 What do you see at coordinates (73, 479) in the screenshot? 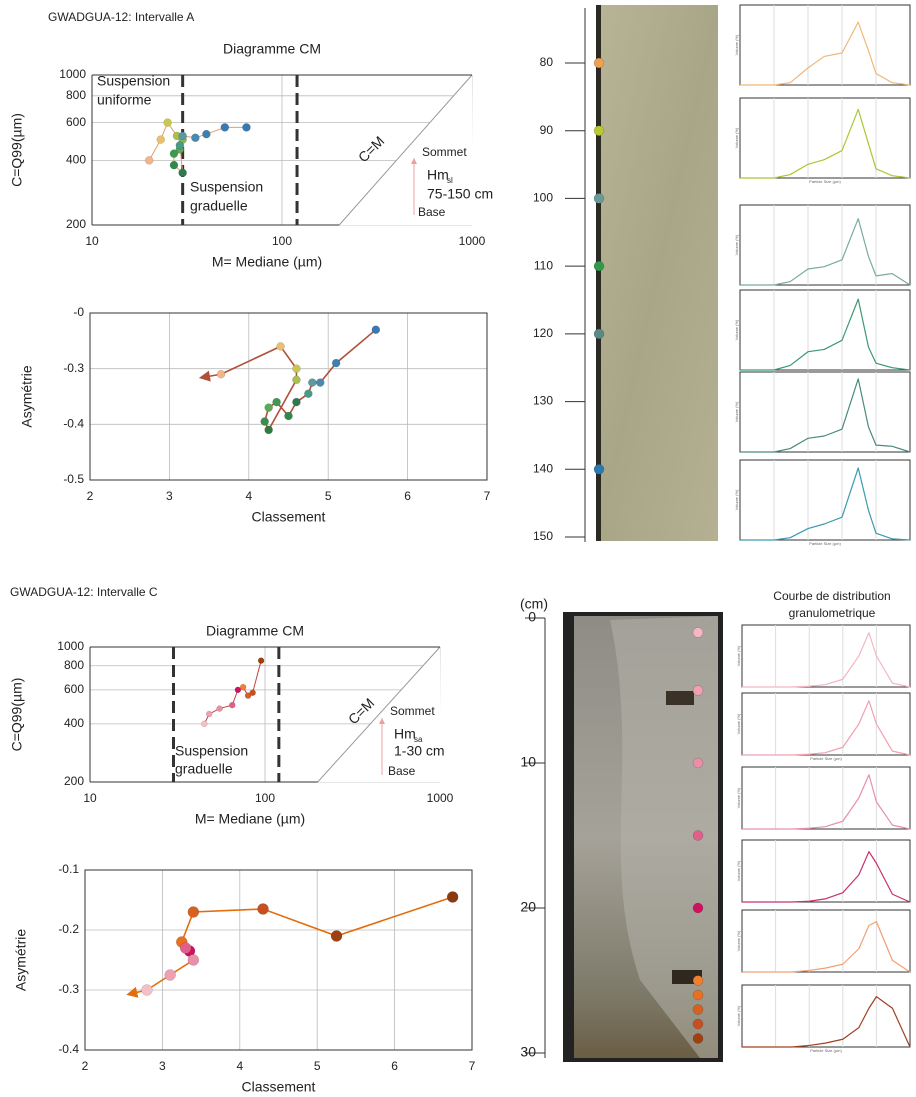
I see `y-tick-label: -0.5` at bounding box center [73, 479].